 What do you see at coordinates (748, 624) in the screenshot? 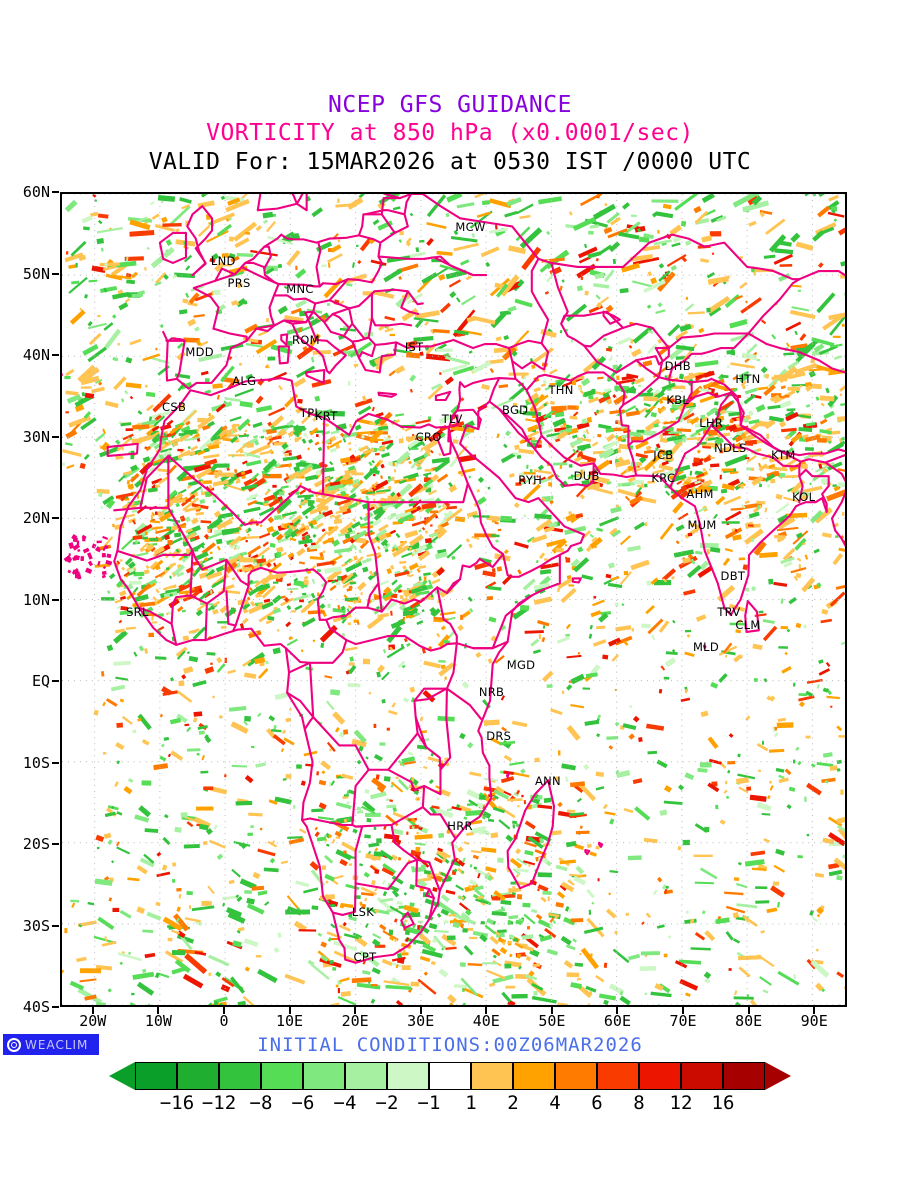
I see `city-label-clm: CLM` at bounding box center [748, 624].